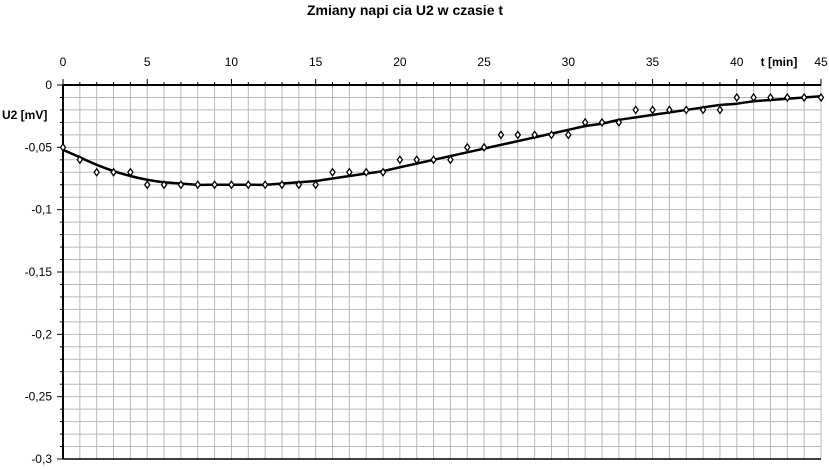 Image resolution: width=829 pixels, height=469 pixels. Describe the element at coordinates (779, 62) in the screenshot. I see `x-axis-label: t [min]` at that location.